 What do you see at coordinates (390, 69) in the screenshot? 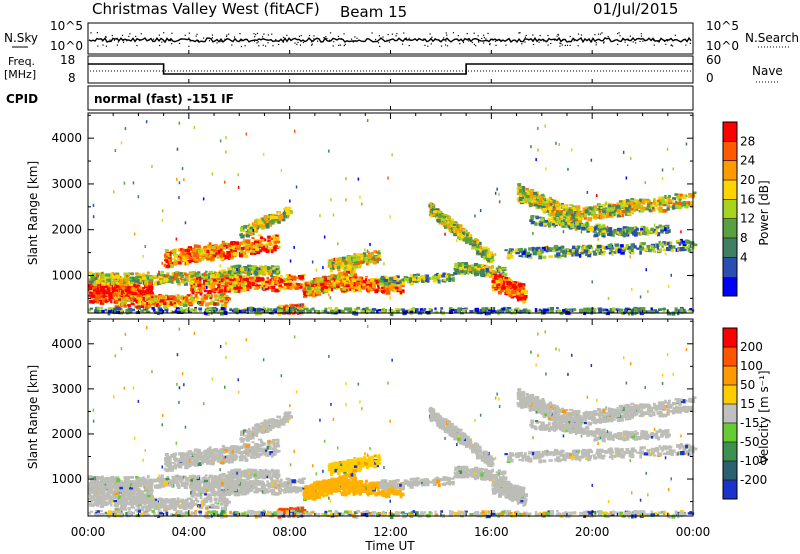
I see `frequency-line` at bounding box center [390, 69].